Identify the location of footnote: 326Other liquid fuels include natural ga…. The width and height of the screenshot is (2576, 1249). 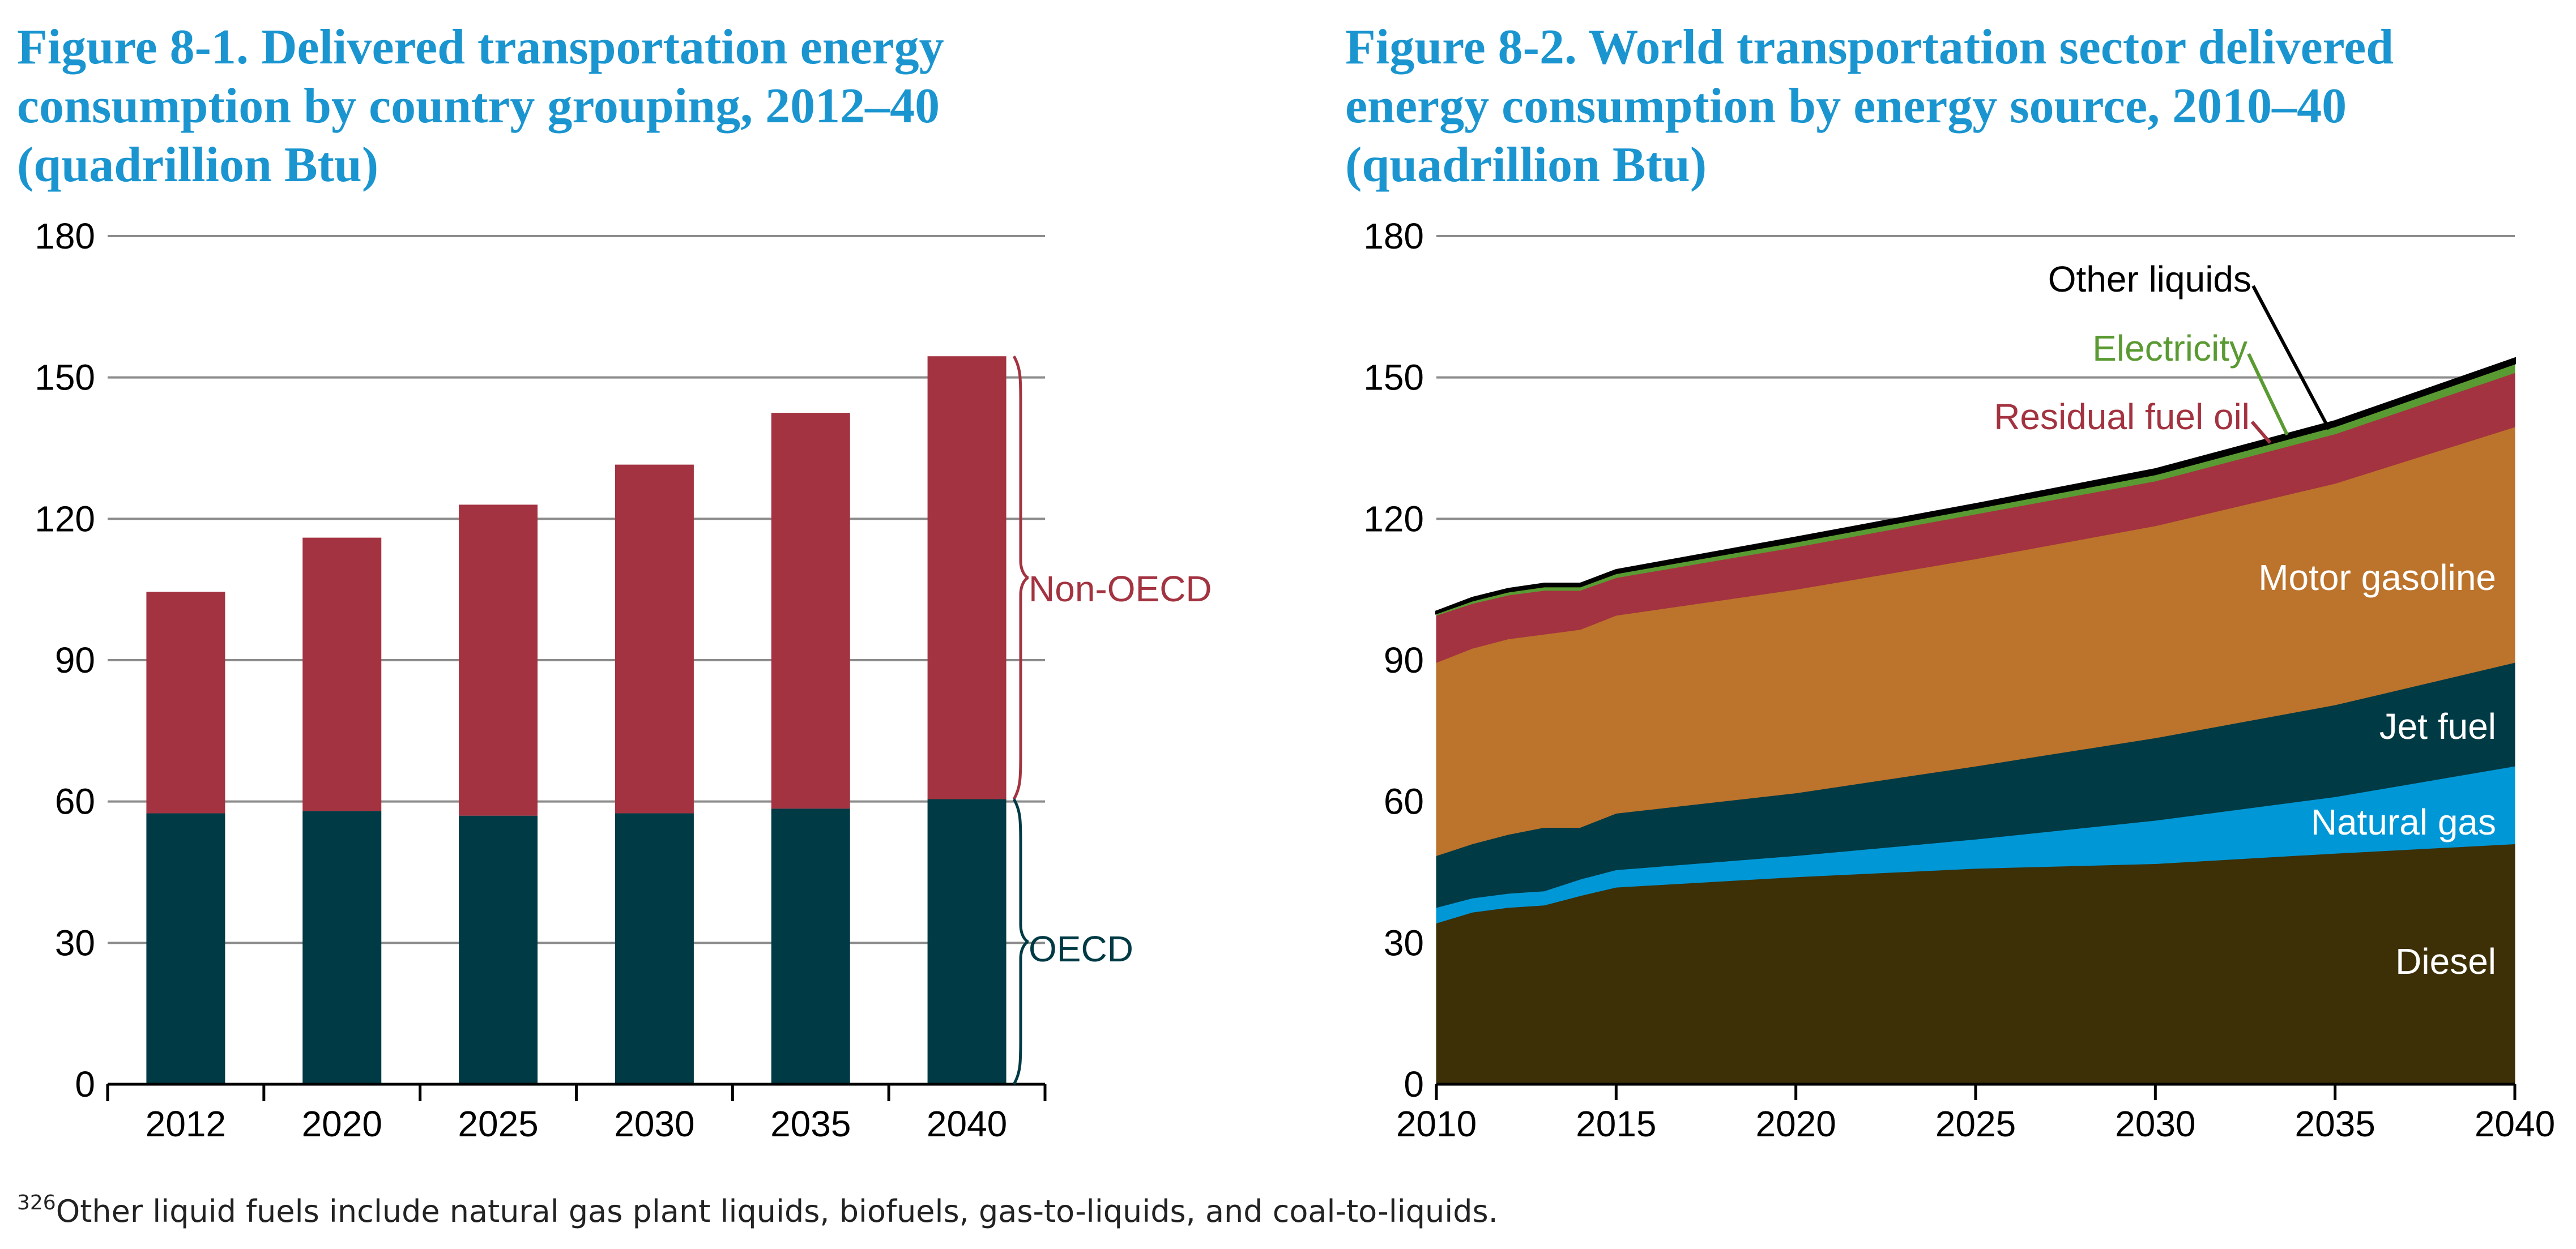
(757, 1210).